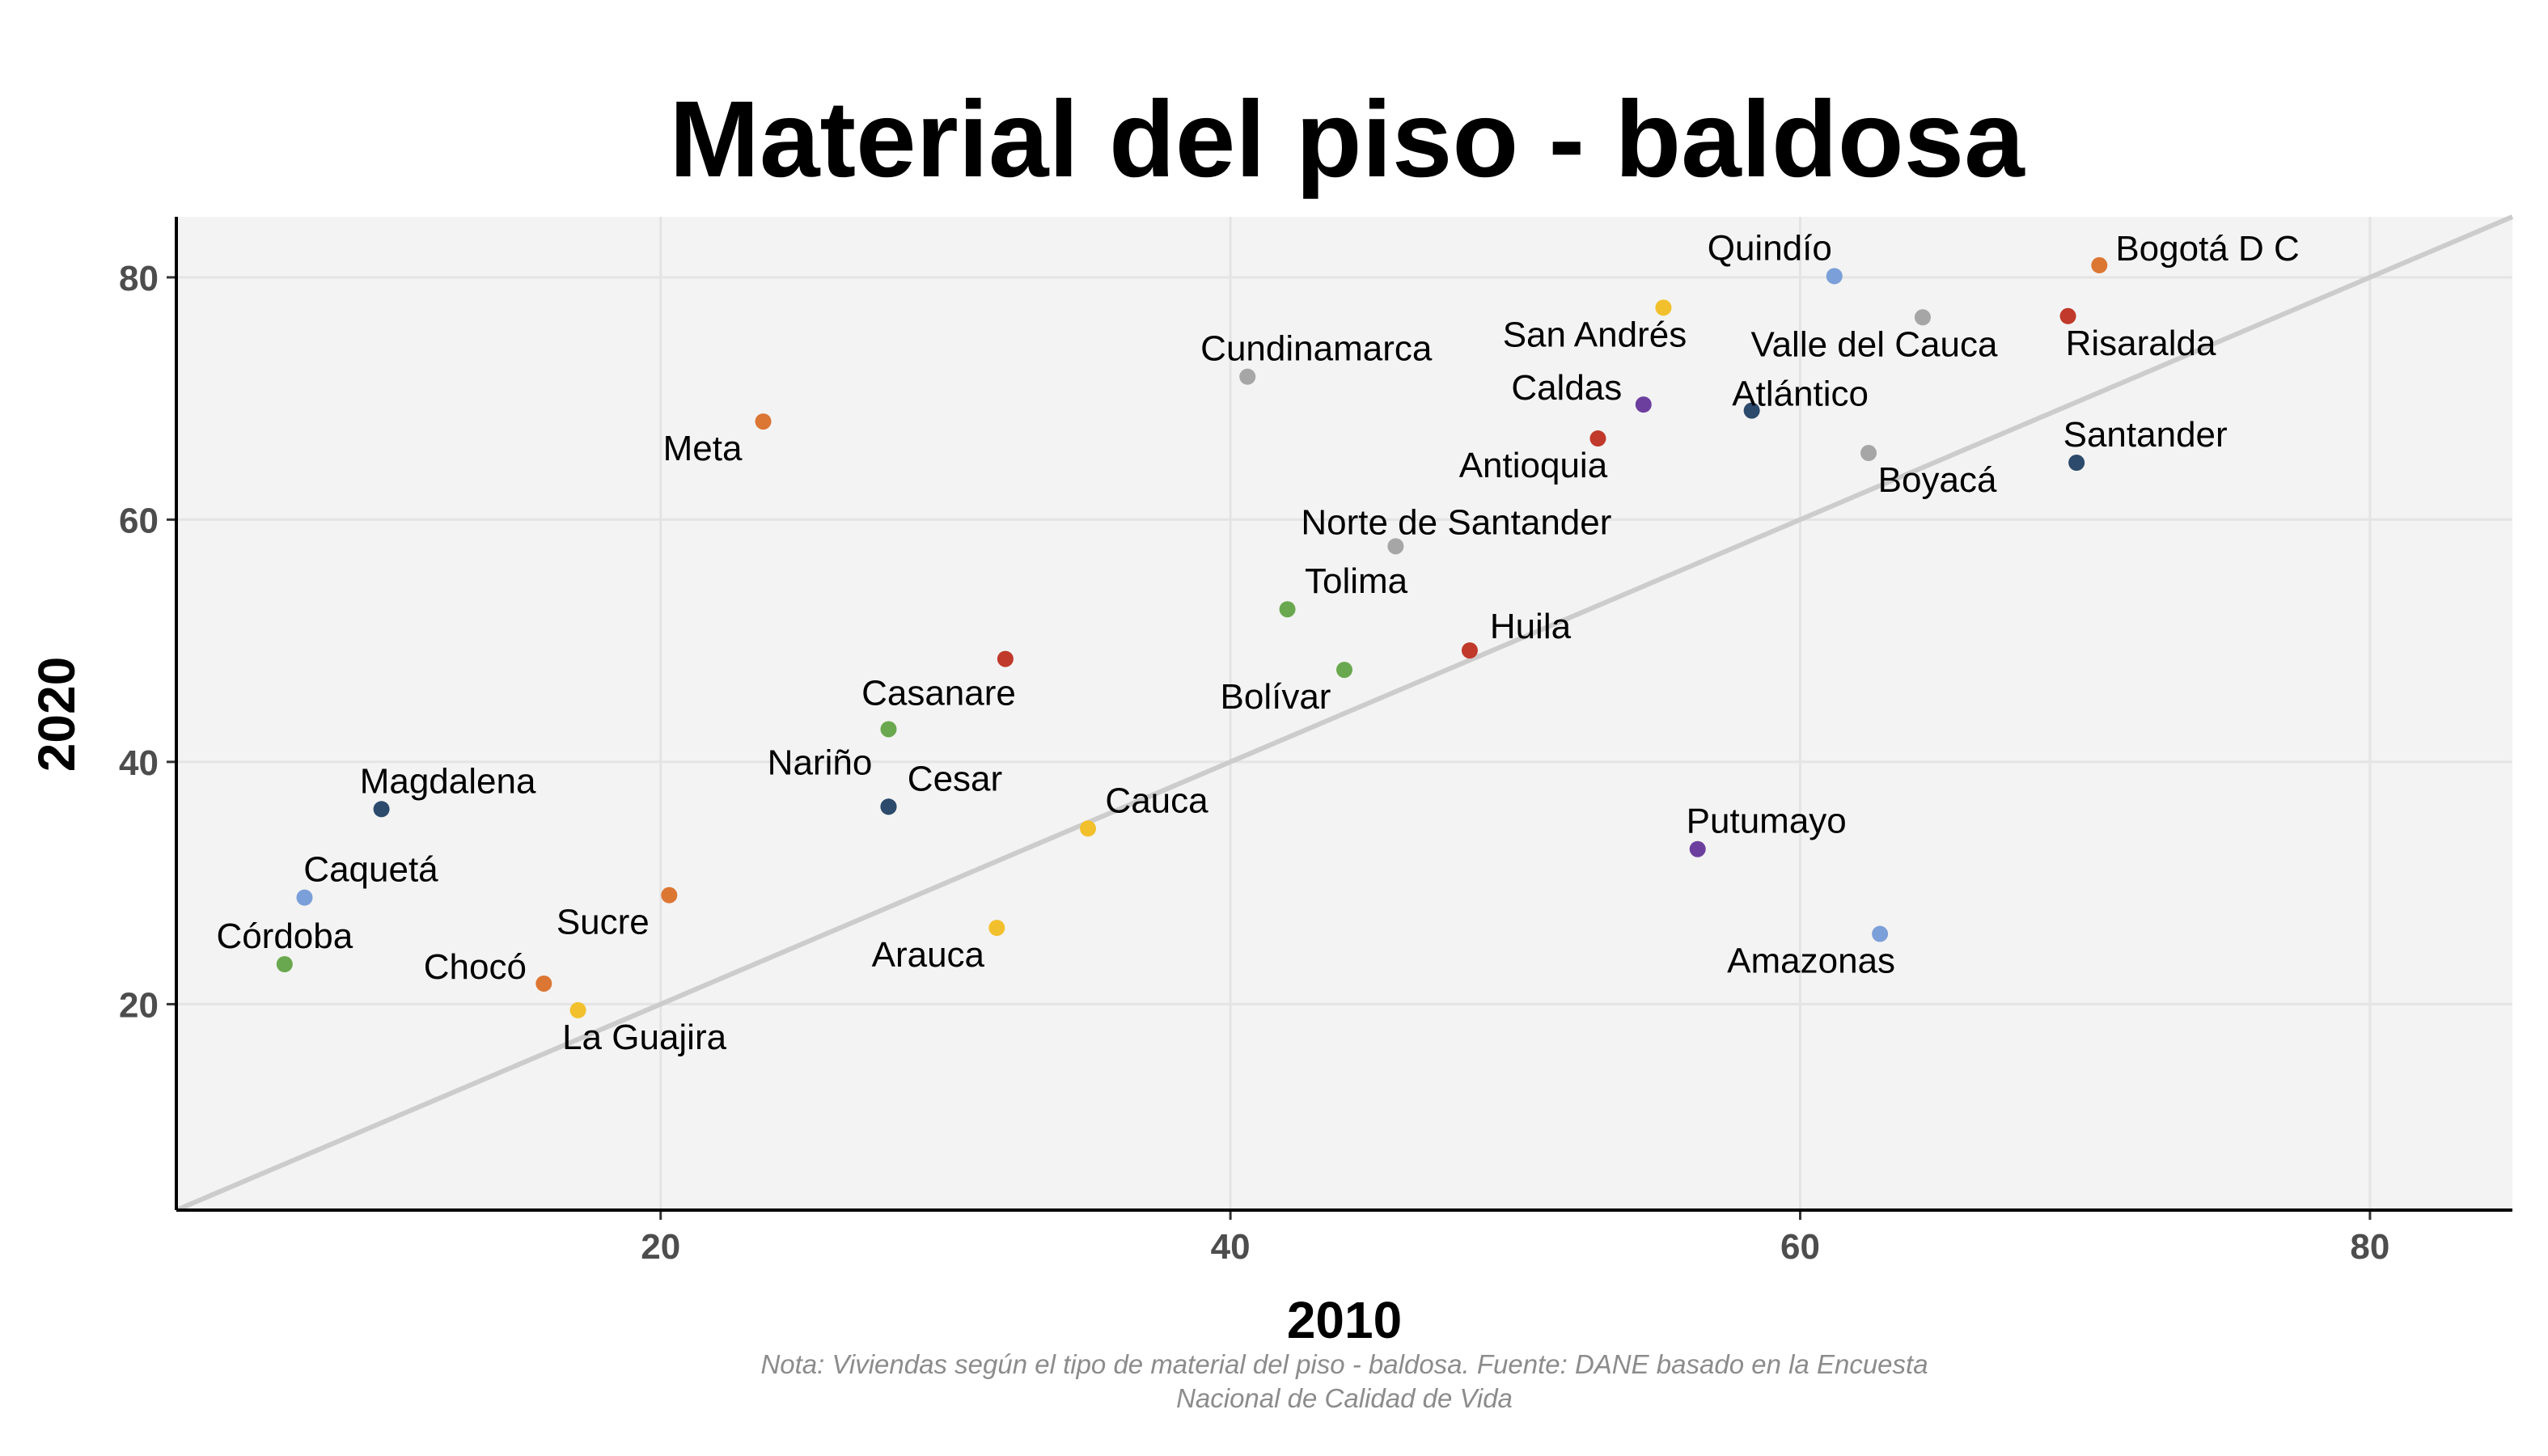  Describe the element at coordinates (2145, 435) in the screenshot. I see `point-label: Santander` at that location.